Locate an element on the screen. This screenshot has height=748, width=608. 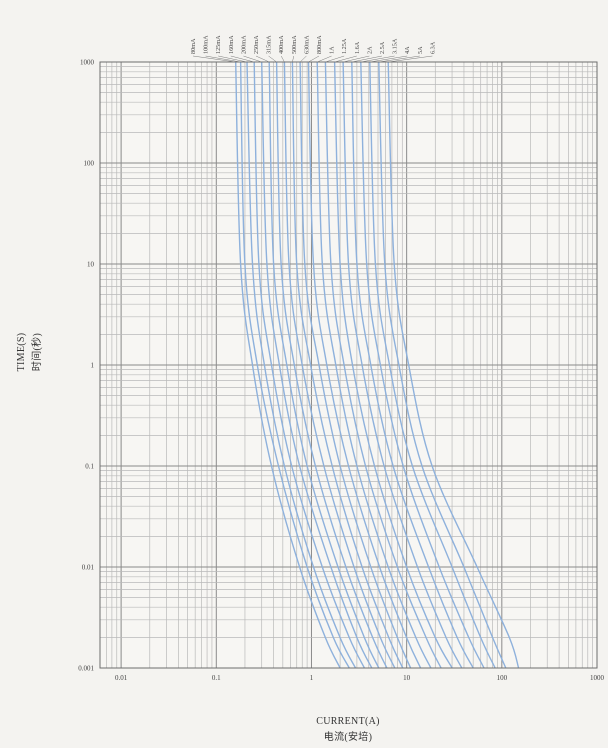
y-axis-title-cn: 时间(秒) is located at coordinates (36, 352).